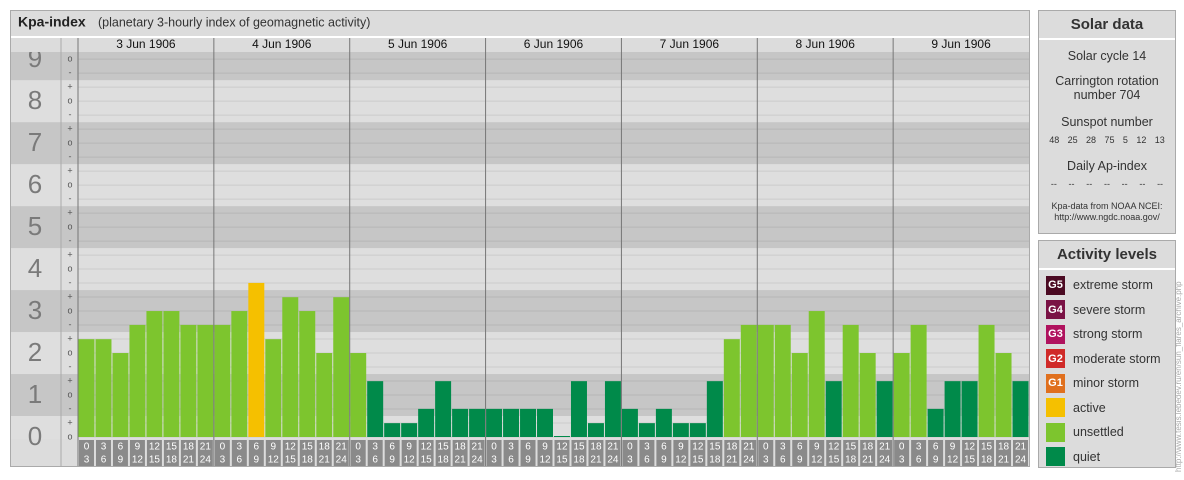 This screenshot has width=1184, height=480. Describe the element at coordinates (1054, 140) in the screenshot. I see `sunspot-value: 48` at that location.